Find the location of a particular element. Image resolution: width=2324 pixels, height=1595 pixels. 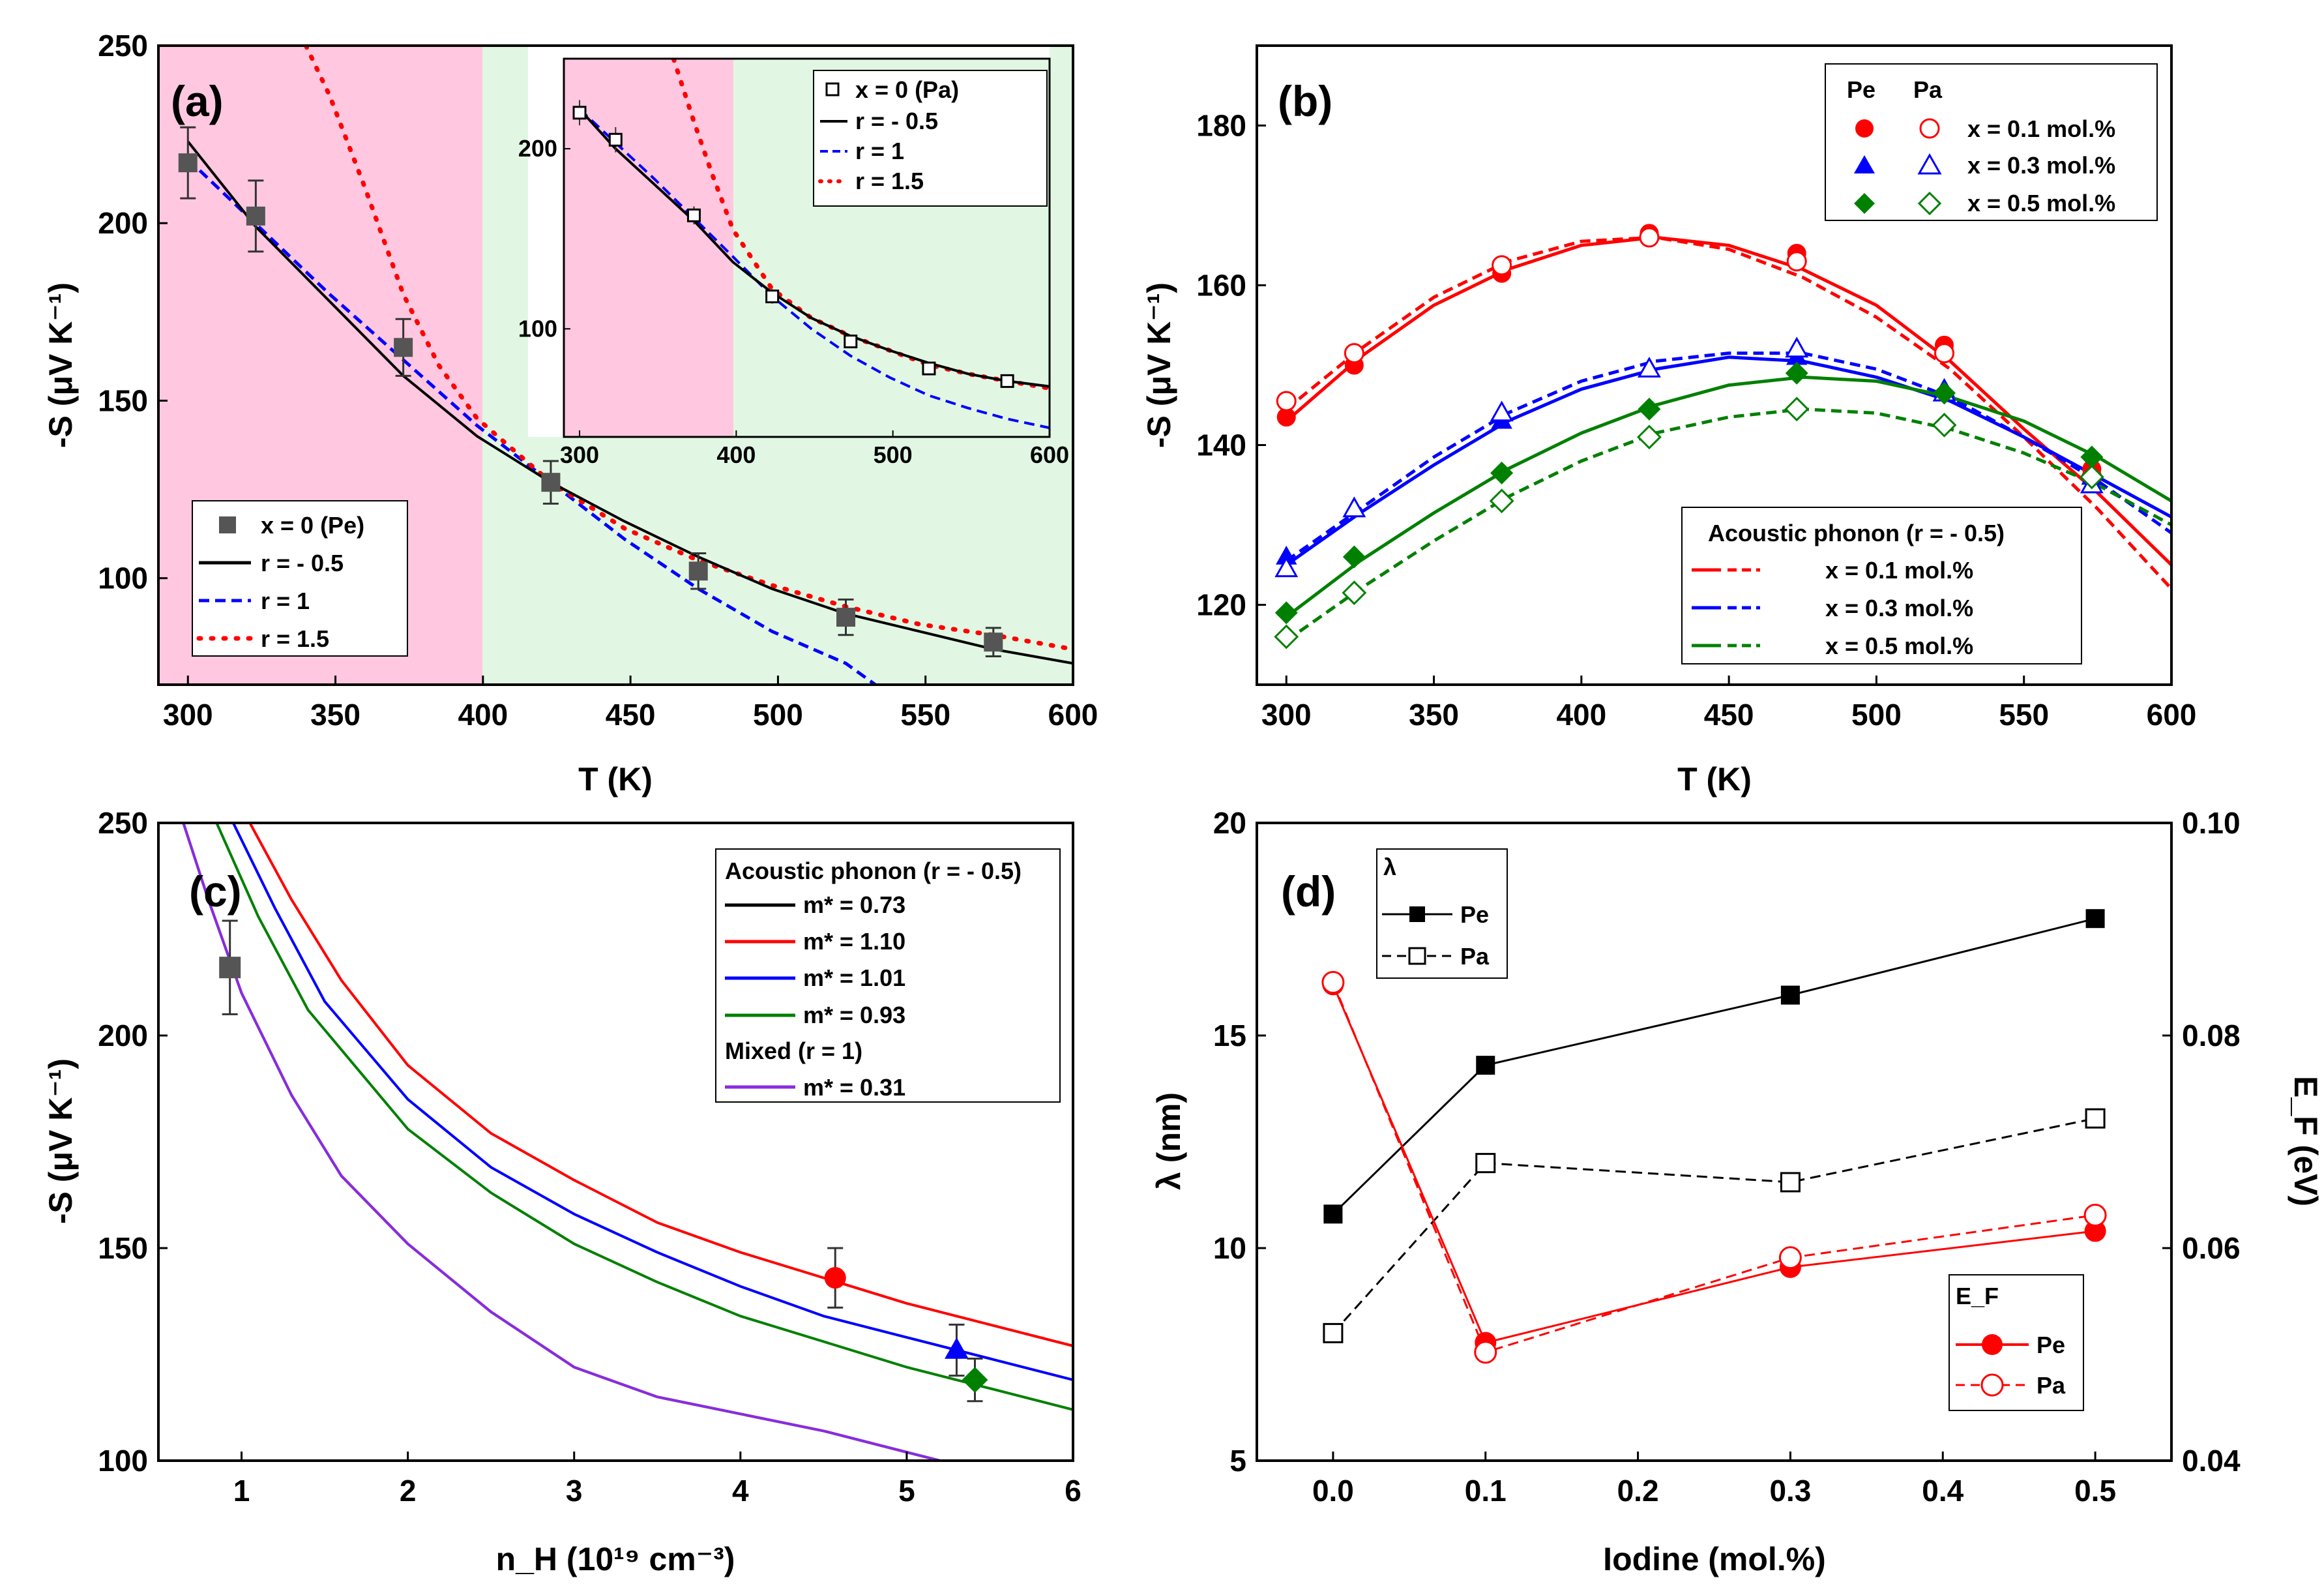

panel-a-xlabel: T (K) is located at coordinates (615, 780).